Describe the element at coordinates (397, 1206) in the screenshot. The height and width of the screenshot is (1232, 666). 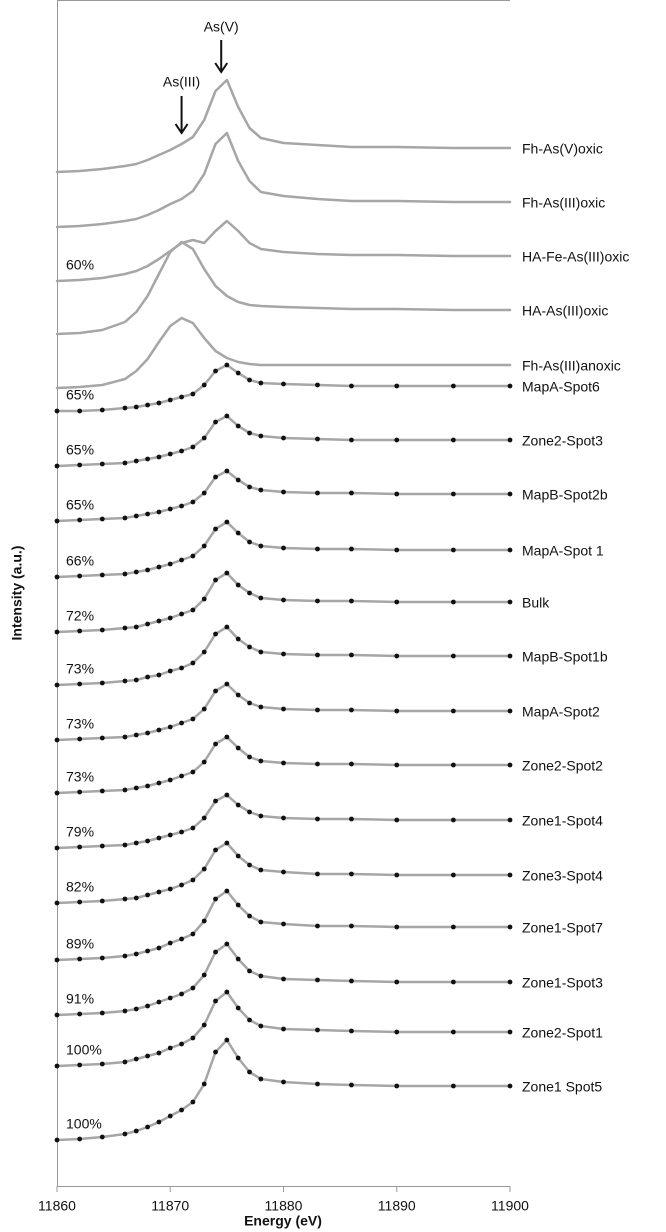
I see `x-tick-label: 11890` at that location.